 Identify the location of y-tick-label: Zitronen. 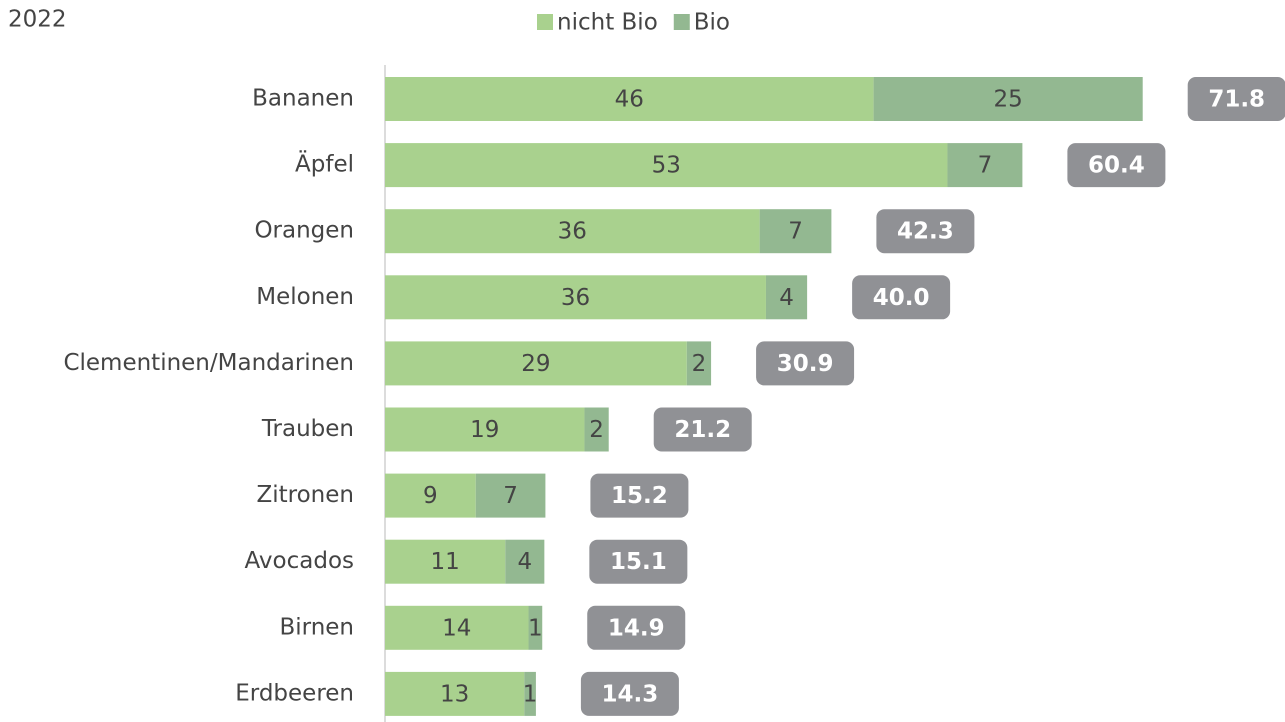
(306, 495).